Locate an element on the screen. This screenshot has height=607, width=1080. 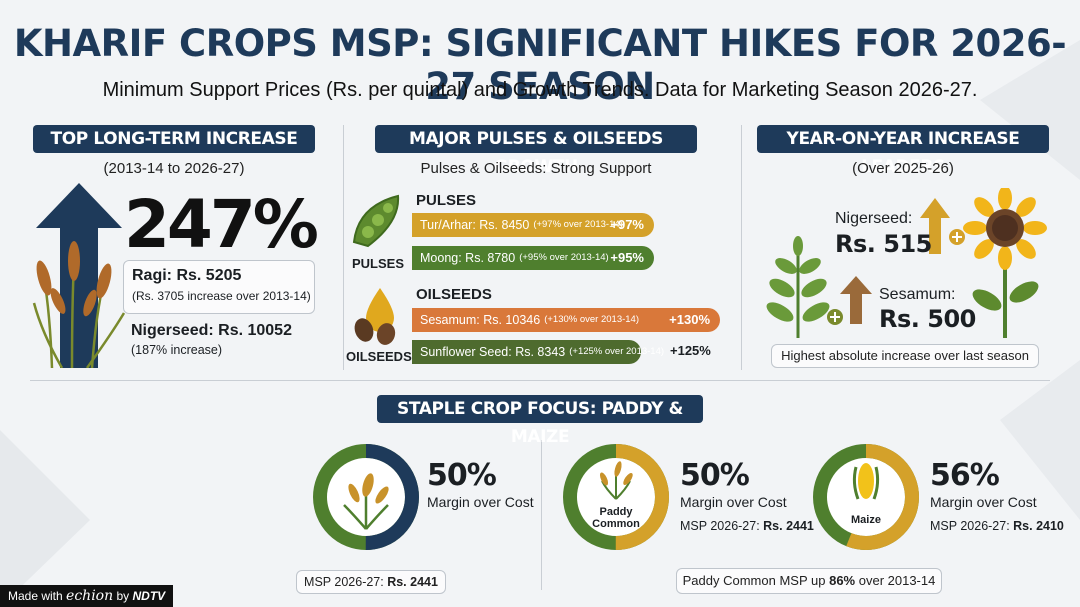
icon-label-line: Common is located at coordinates (616, 524).